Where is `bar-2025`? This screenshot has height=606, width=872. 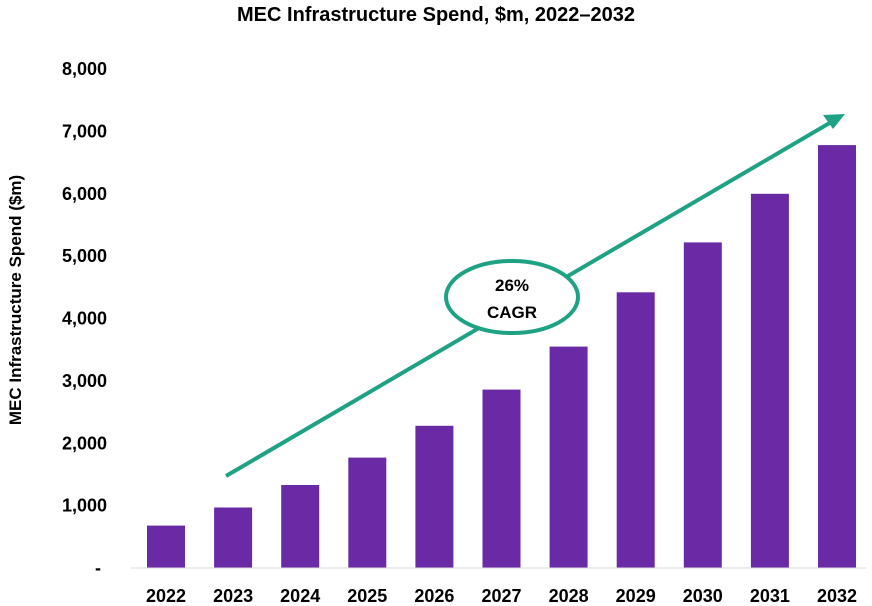 bar-2025 is located at coordinates (367, 512).